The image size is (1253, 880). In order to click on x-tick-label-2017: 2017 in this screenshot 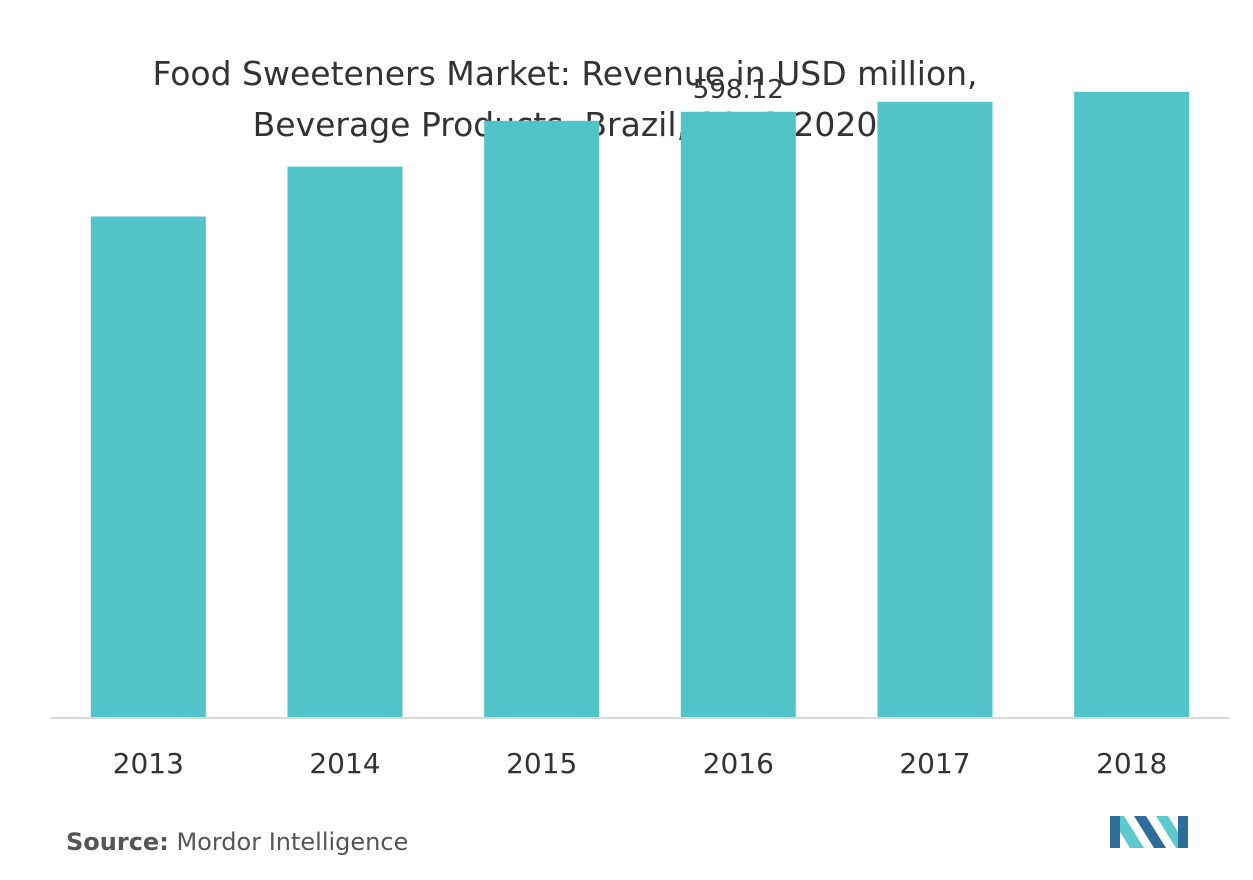, I will do `click(934, 763)`.